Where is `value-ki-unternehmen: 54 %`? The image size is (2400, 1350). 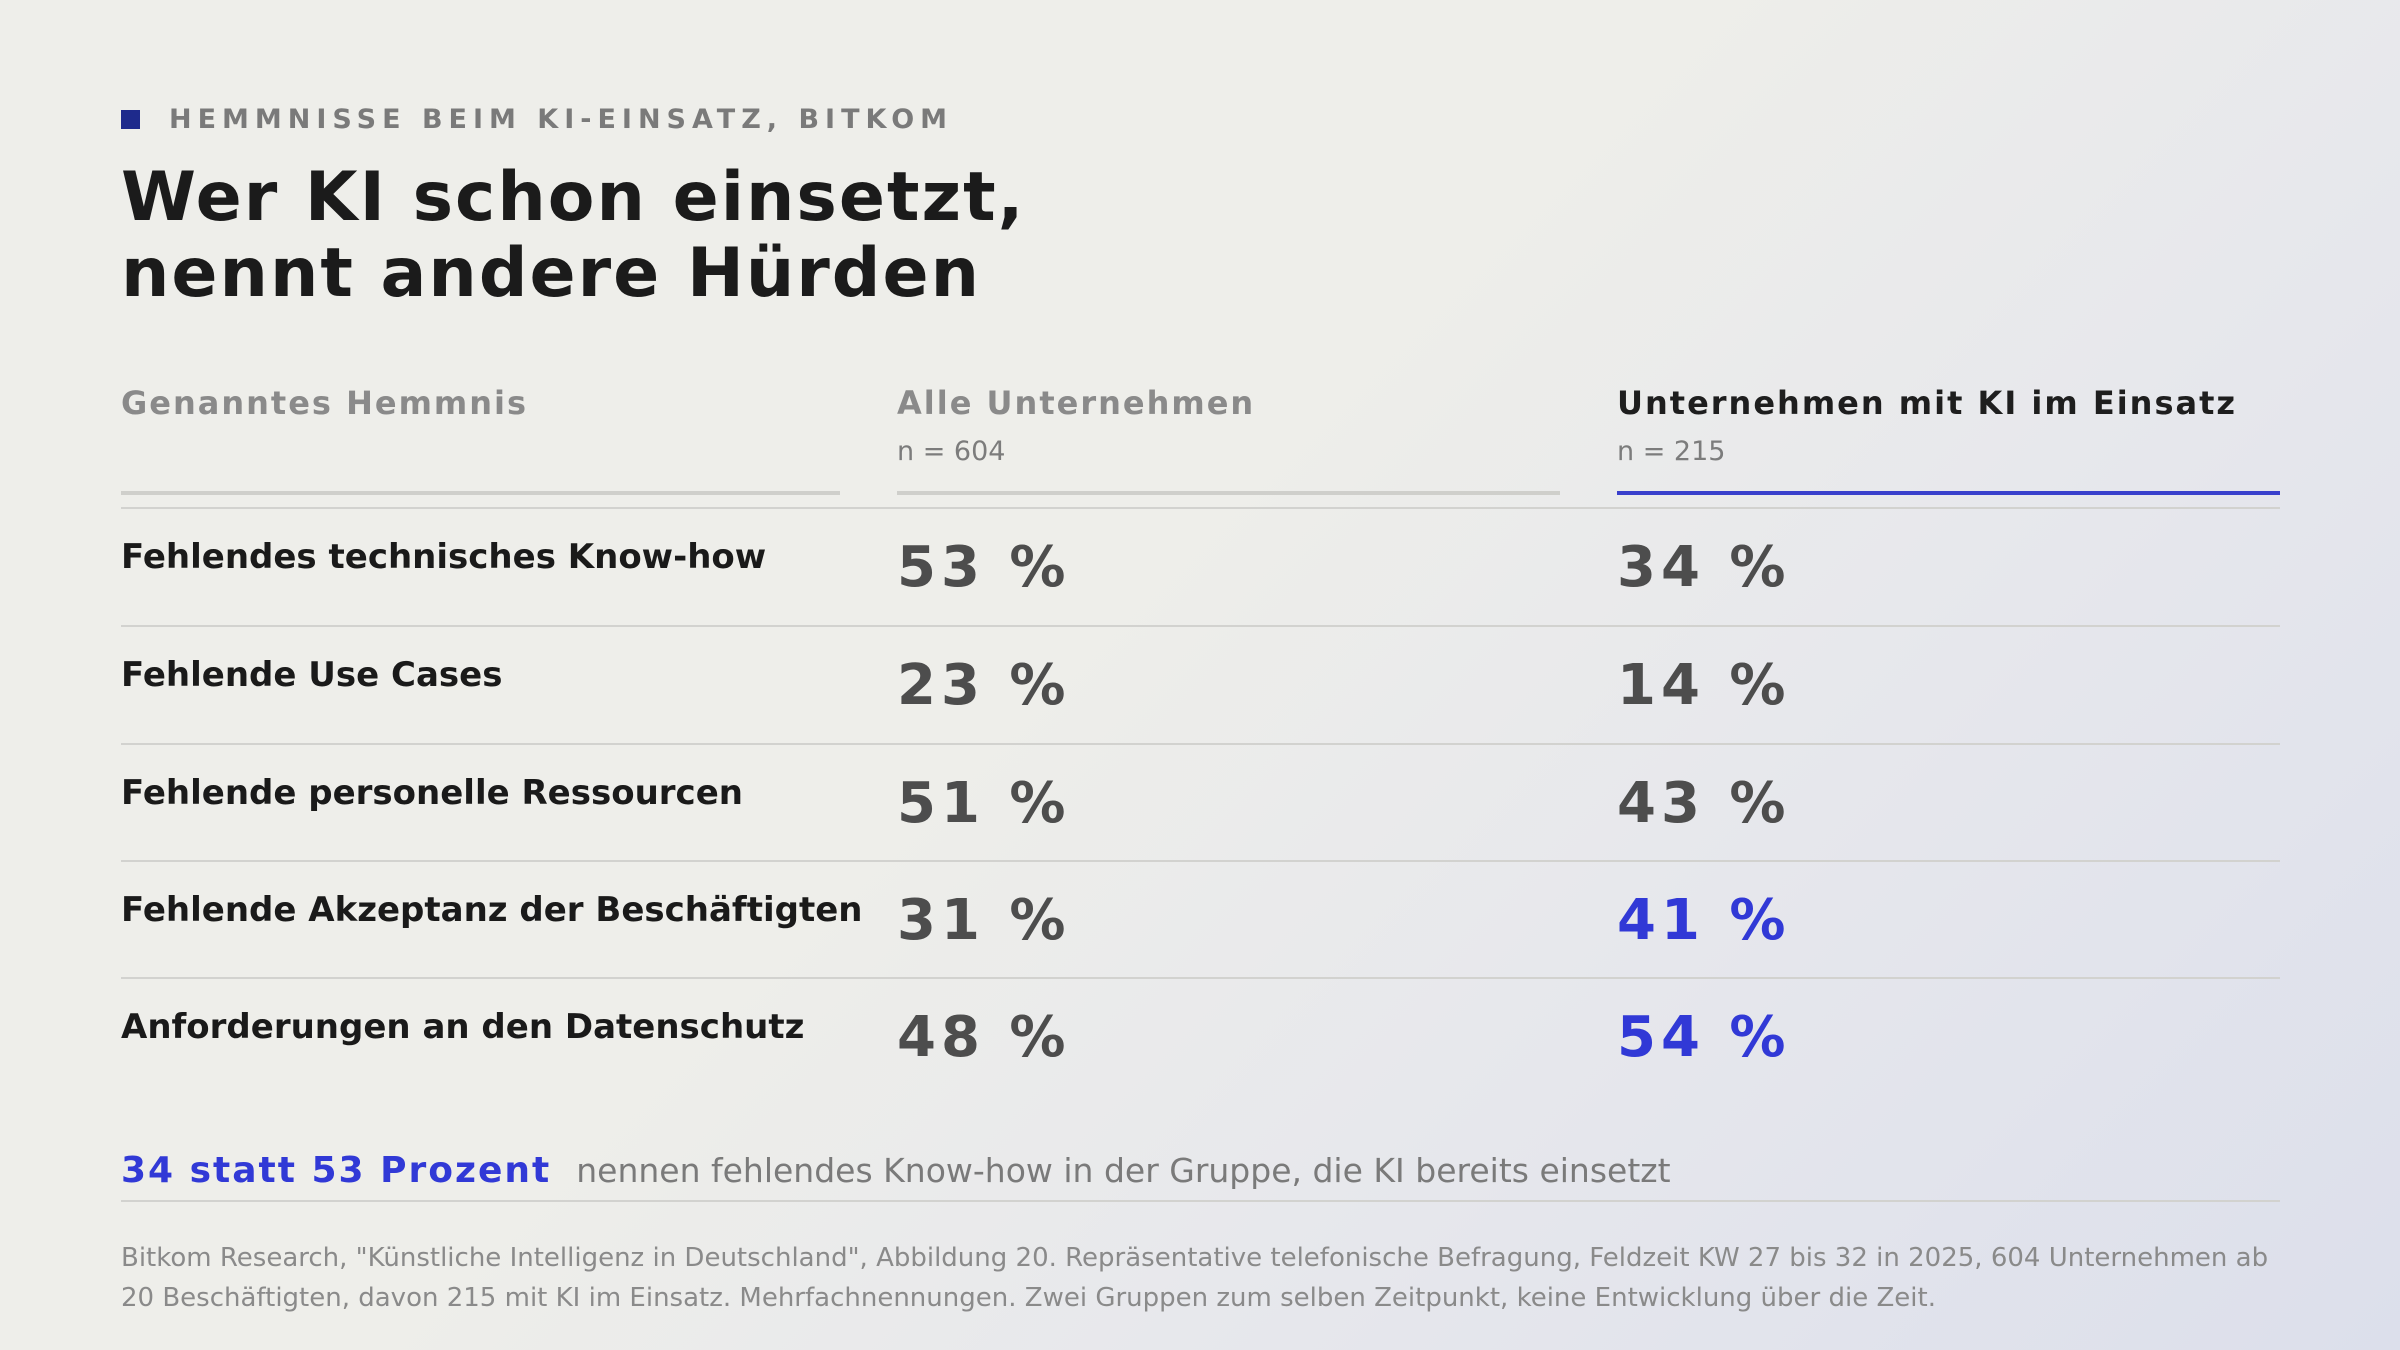
value-ki-unternehmen: 54 % is located at coordinates (1704, 1037).